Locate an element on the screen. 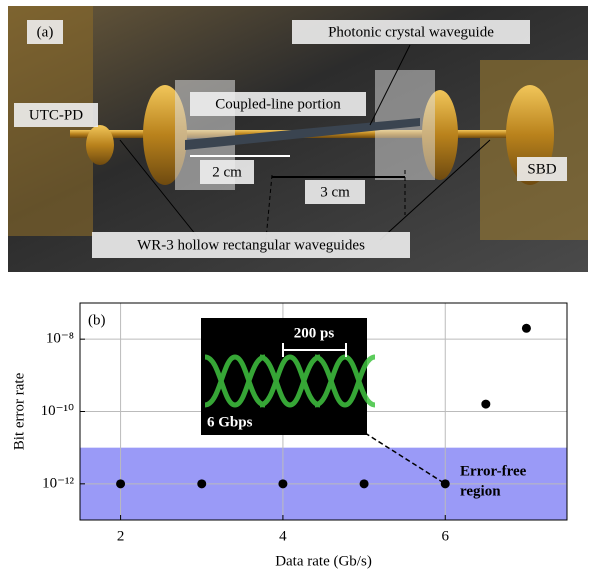 The width and height of the screenshot is (596, 573). crystal-chip is located at coordinates (302, 134).